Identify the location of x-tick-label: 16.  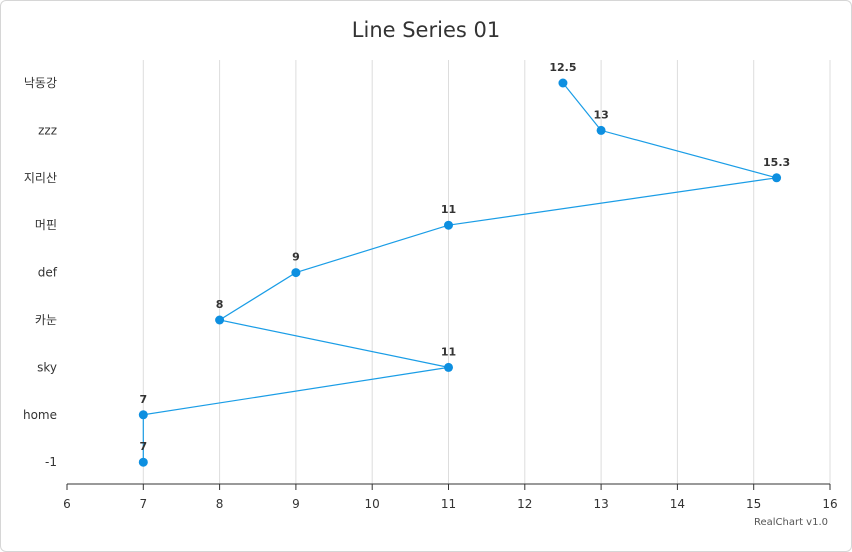
(829, 504).